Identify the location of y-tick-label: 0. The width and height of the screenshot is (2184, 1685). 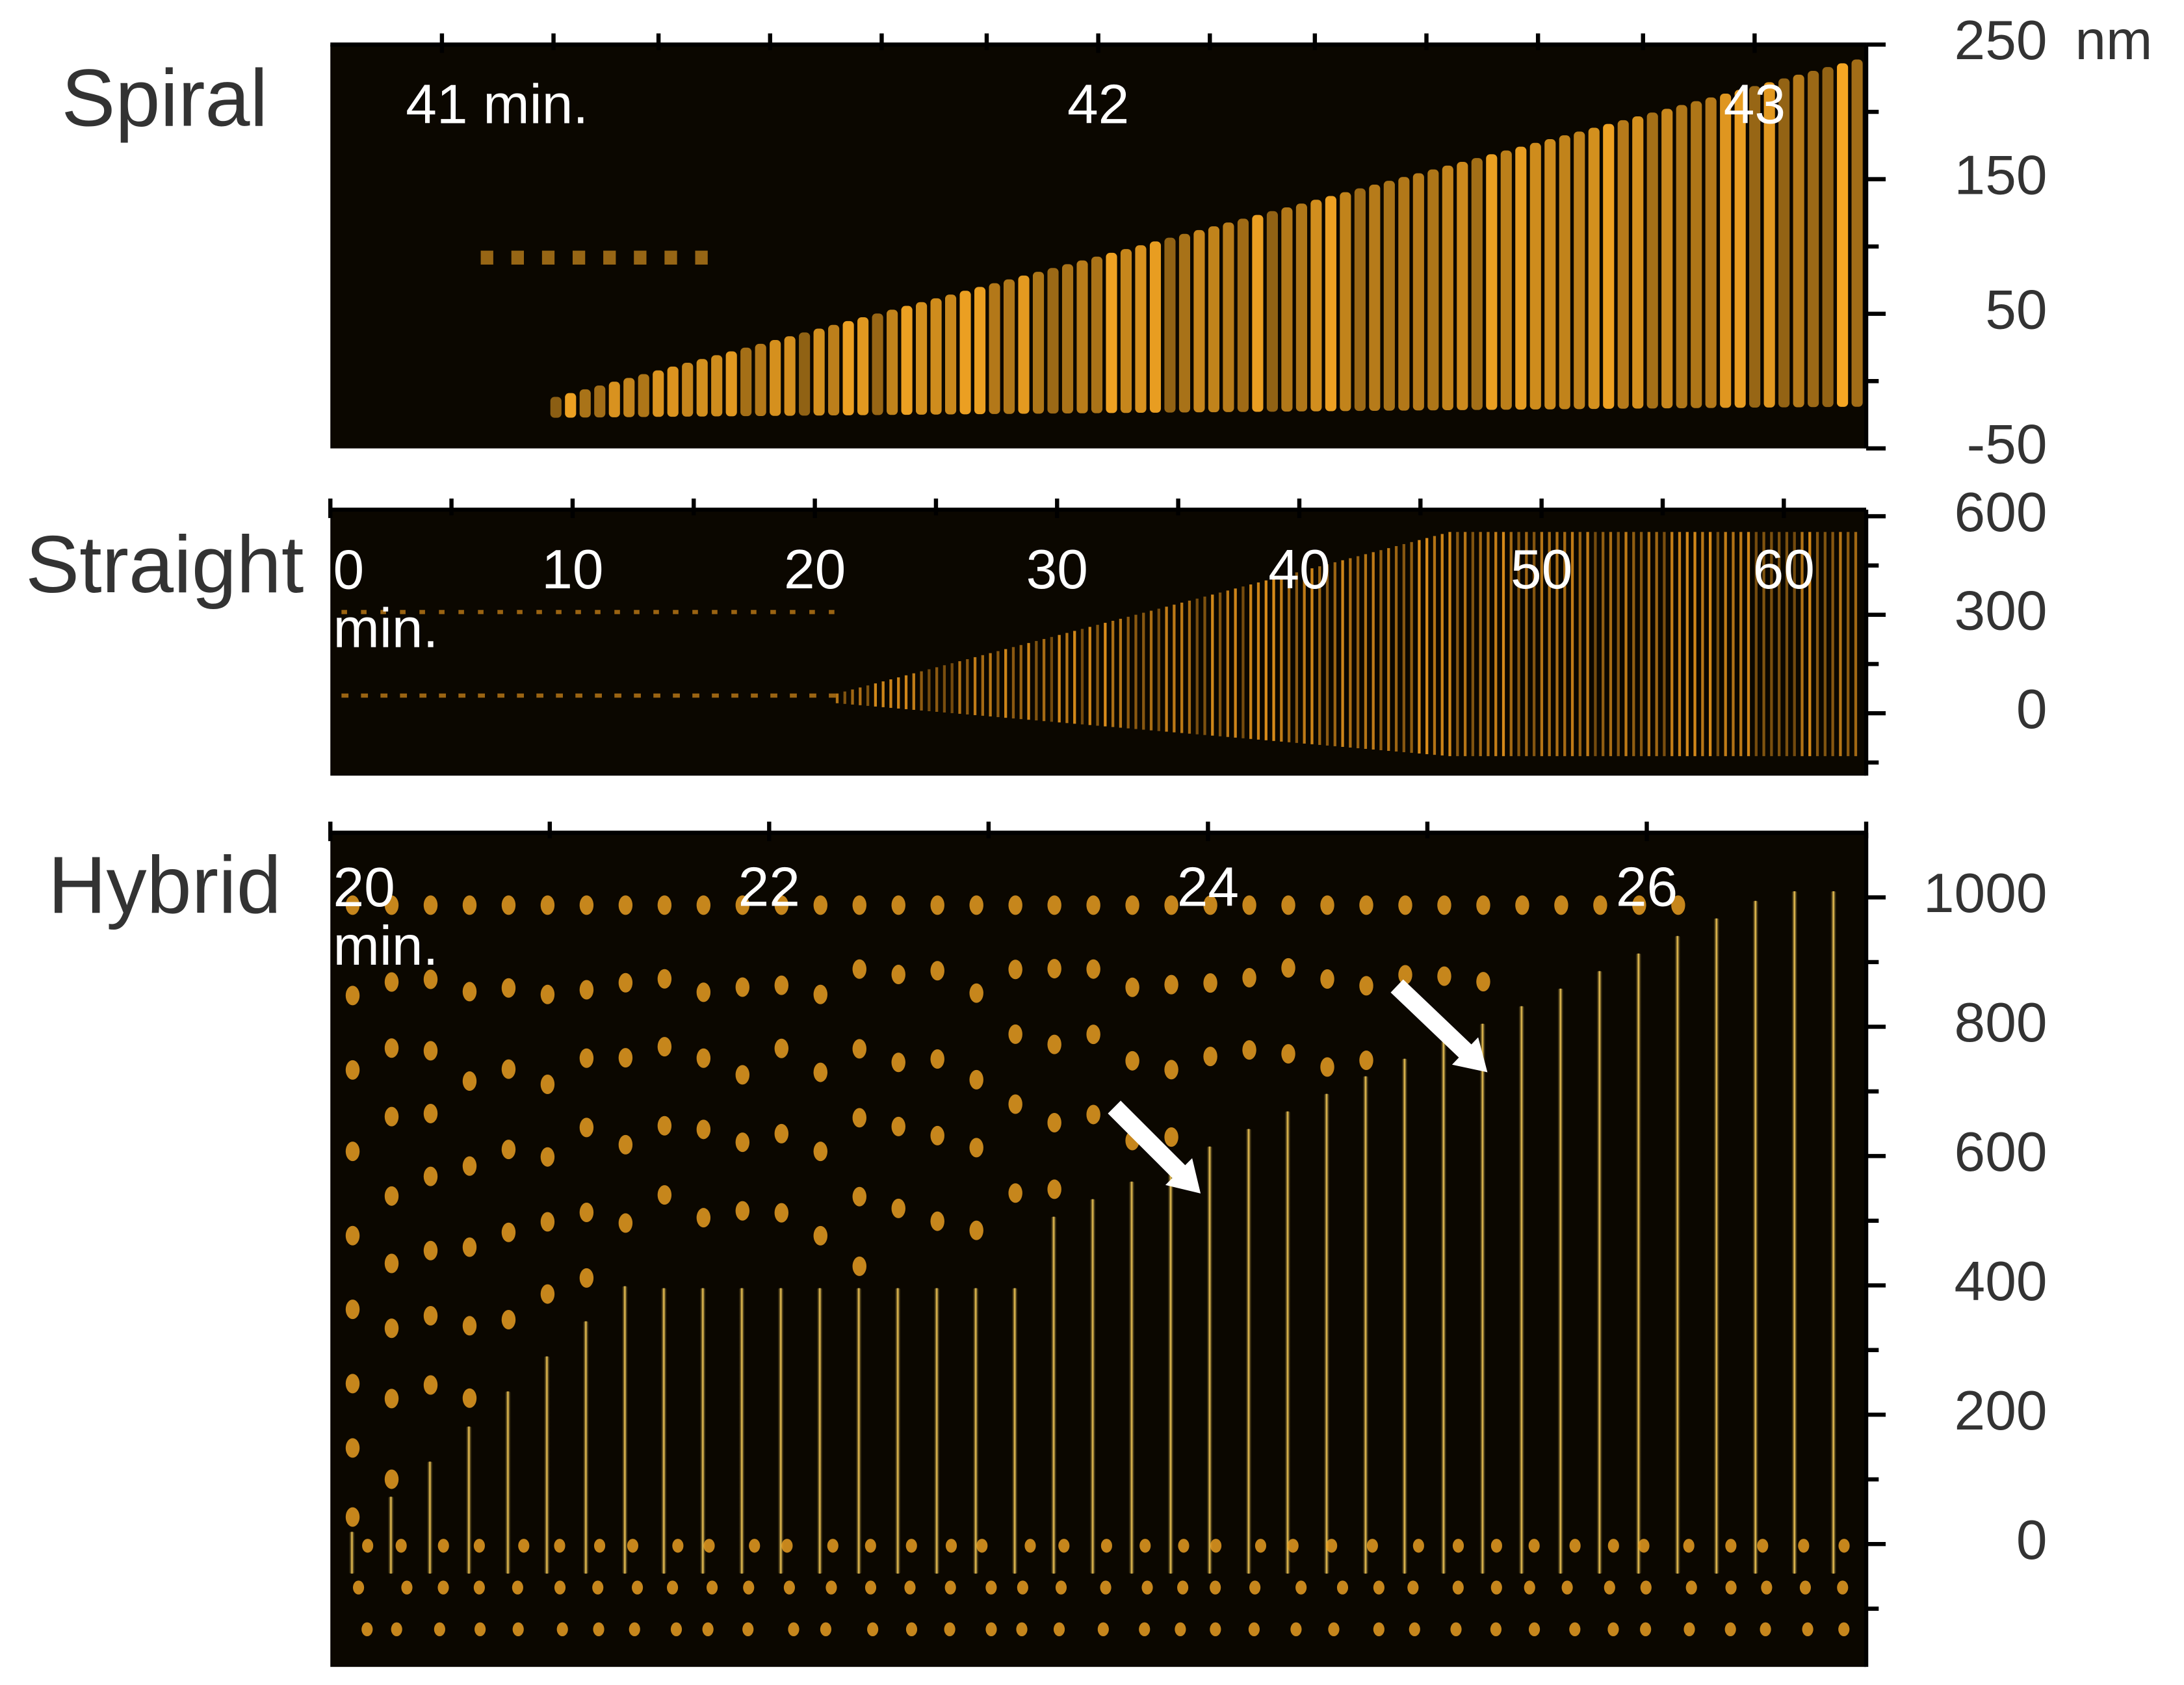
(2032, 1540).